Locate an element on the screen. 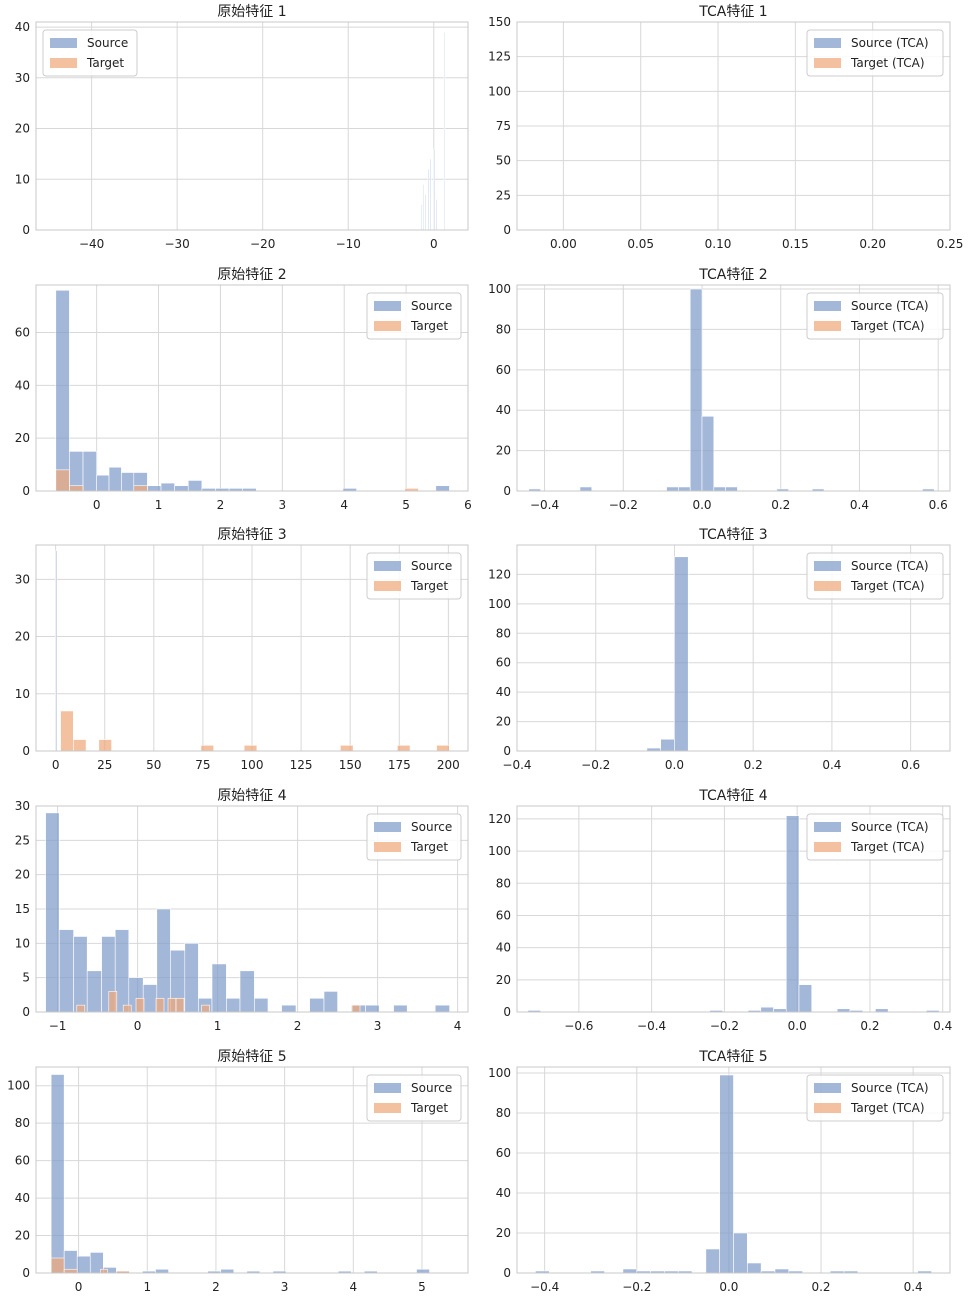  y-tick-label: 30 is located at coordinates (22, 806).